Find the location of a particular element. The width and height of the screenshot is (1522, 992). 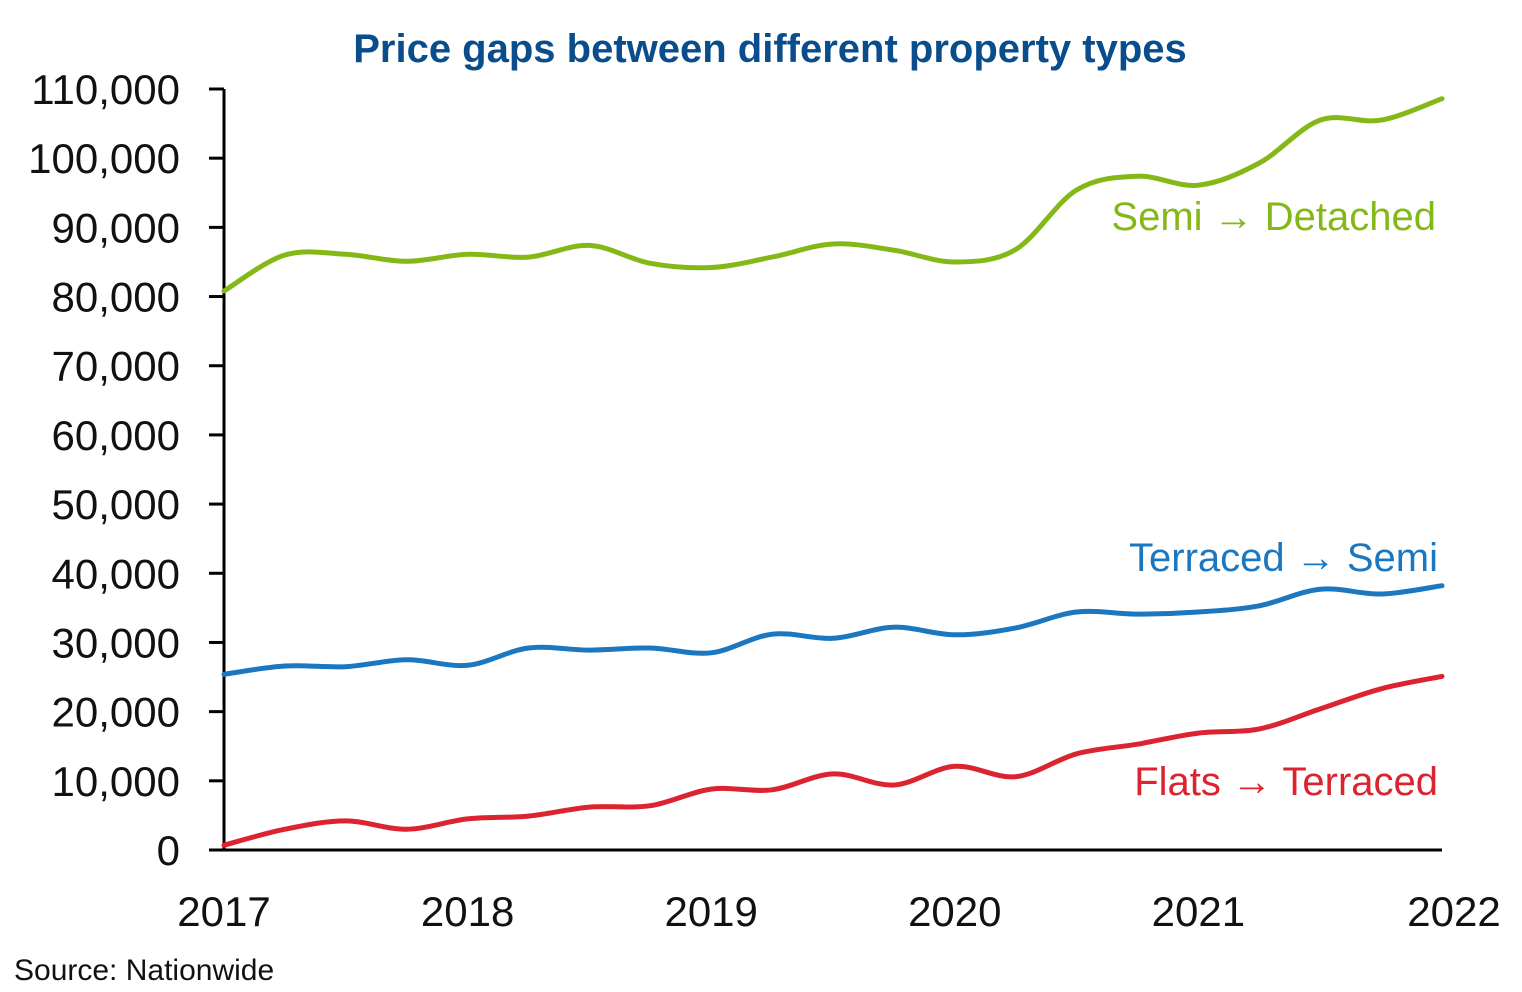

y-tick-label: 20,000 is located at coordinates (116, 712).